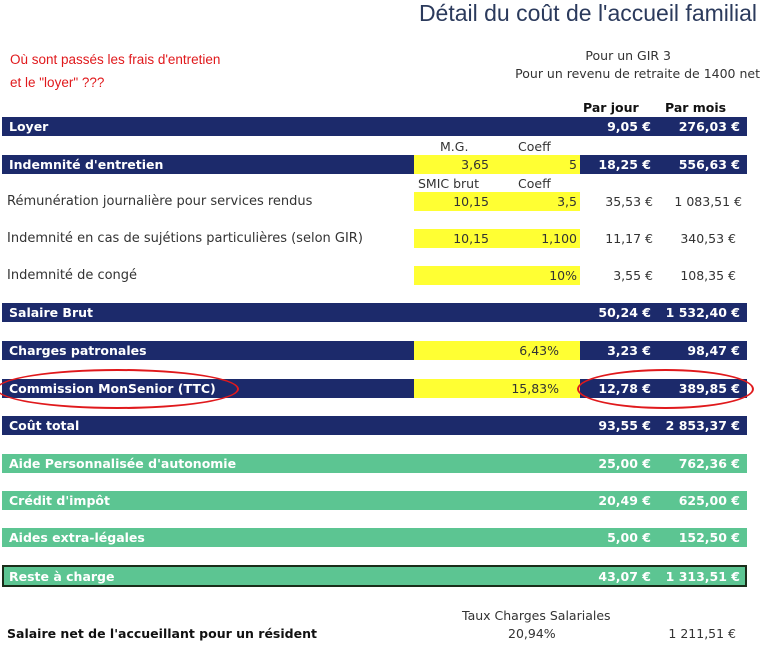 Image resolution: width=771 pixels, height=646 pixels. Describe the element at coordinates (637, 73) in the screenshot. I see `subtitle-revenu: Pour un revenu de retraite de 1400 net` at that location.